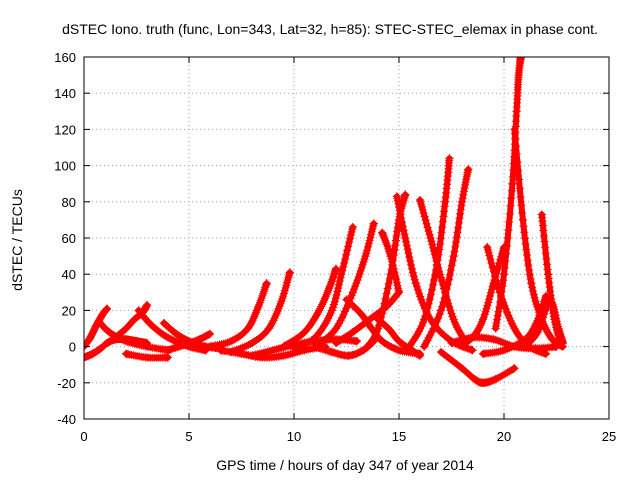 The height and width of the screenshot is (480, 640). What do you see at coordinates (504, 436) in the screenshot?
I see `x-tick-label: 20` at bounding box center [504, 436].